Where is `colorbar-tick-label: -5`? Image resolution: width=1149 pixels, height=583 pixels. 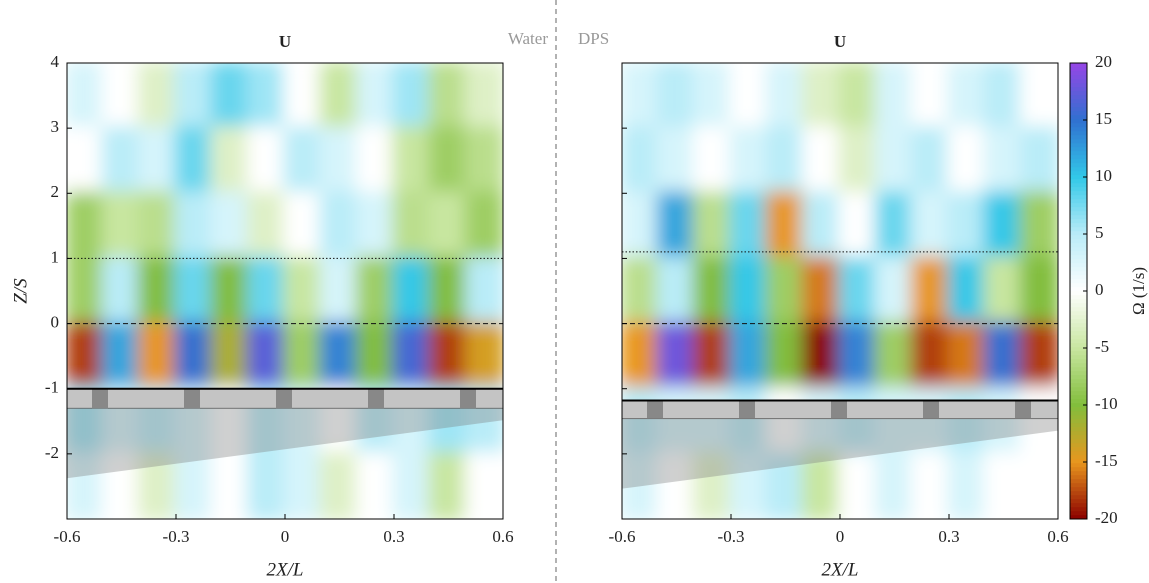
colorbar-tick-label: -5 is located at coordinates (1102, 346).